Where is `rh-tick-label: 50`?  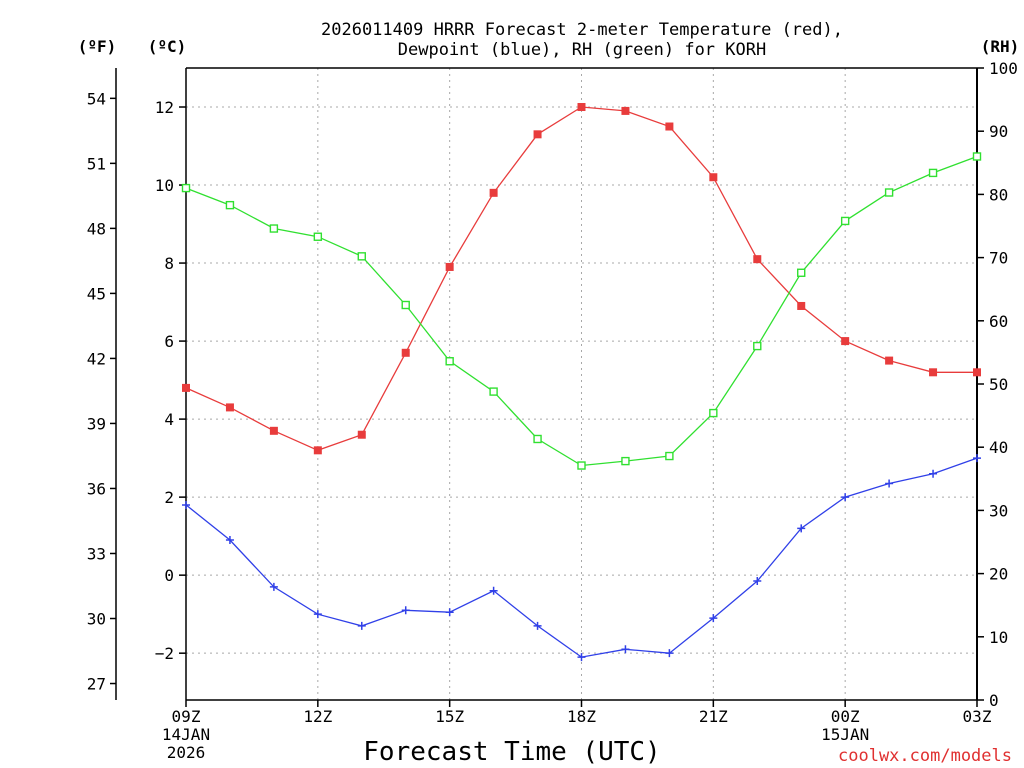
rh-tick-label: 50 is located at coordinates (998, 384).